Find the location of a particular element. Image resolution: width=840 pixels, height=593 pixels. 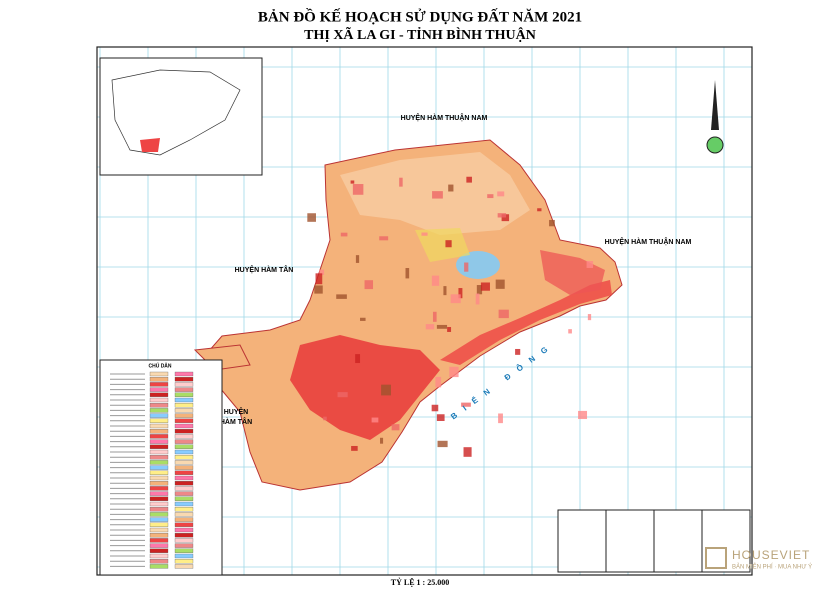

region-label: HUYỆN HÀM TÂN is located at coordinates (264, 269).